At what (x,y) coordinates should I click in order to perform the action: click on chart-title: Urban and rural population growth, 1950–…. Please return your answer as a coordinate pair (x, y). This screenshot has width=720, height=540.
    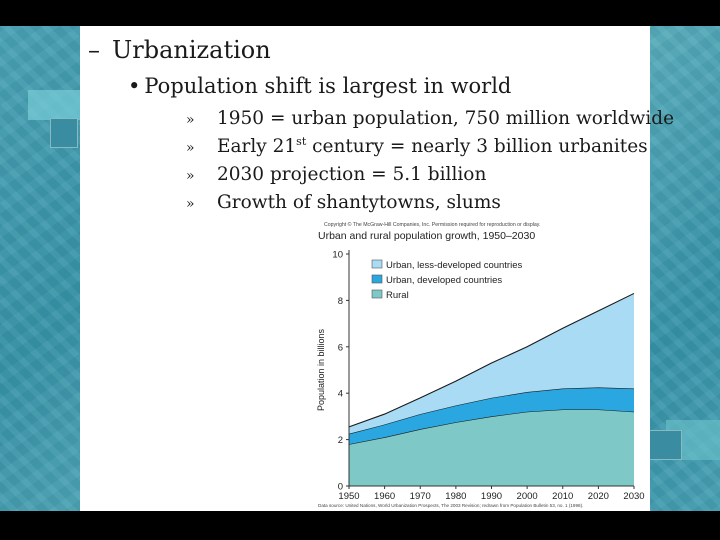
    Looking at the image, I should click on (426, 236).